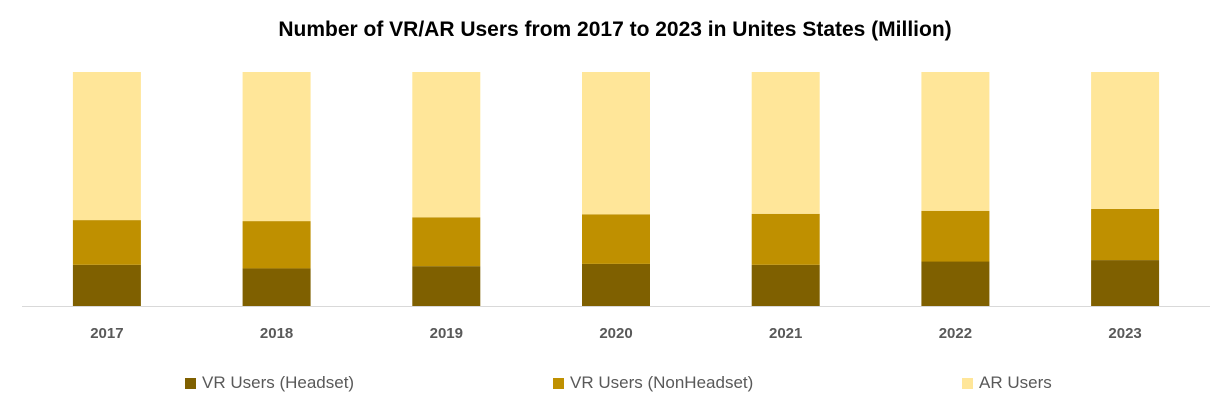 Image resolution: width=1230 pixels, height=407 pixels. Describe the element at coordinates (1124, 333) in the screenshot. I see `x-tick-label: 2023` at that location.